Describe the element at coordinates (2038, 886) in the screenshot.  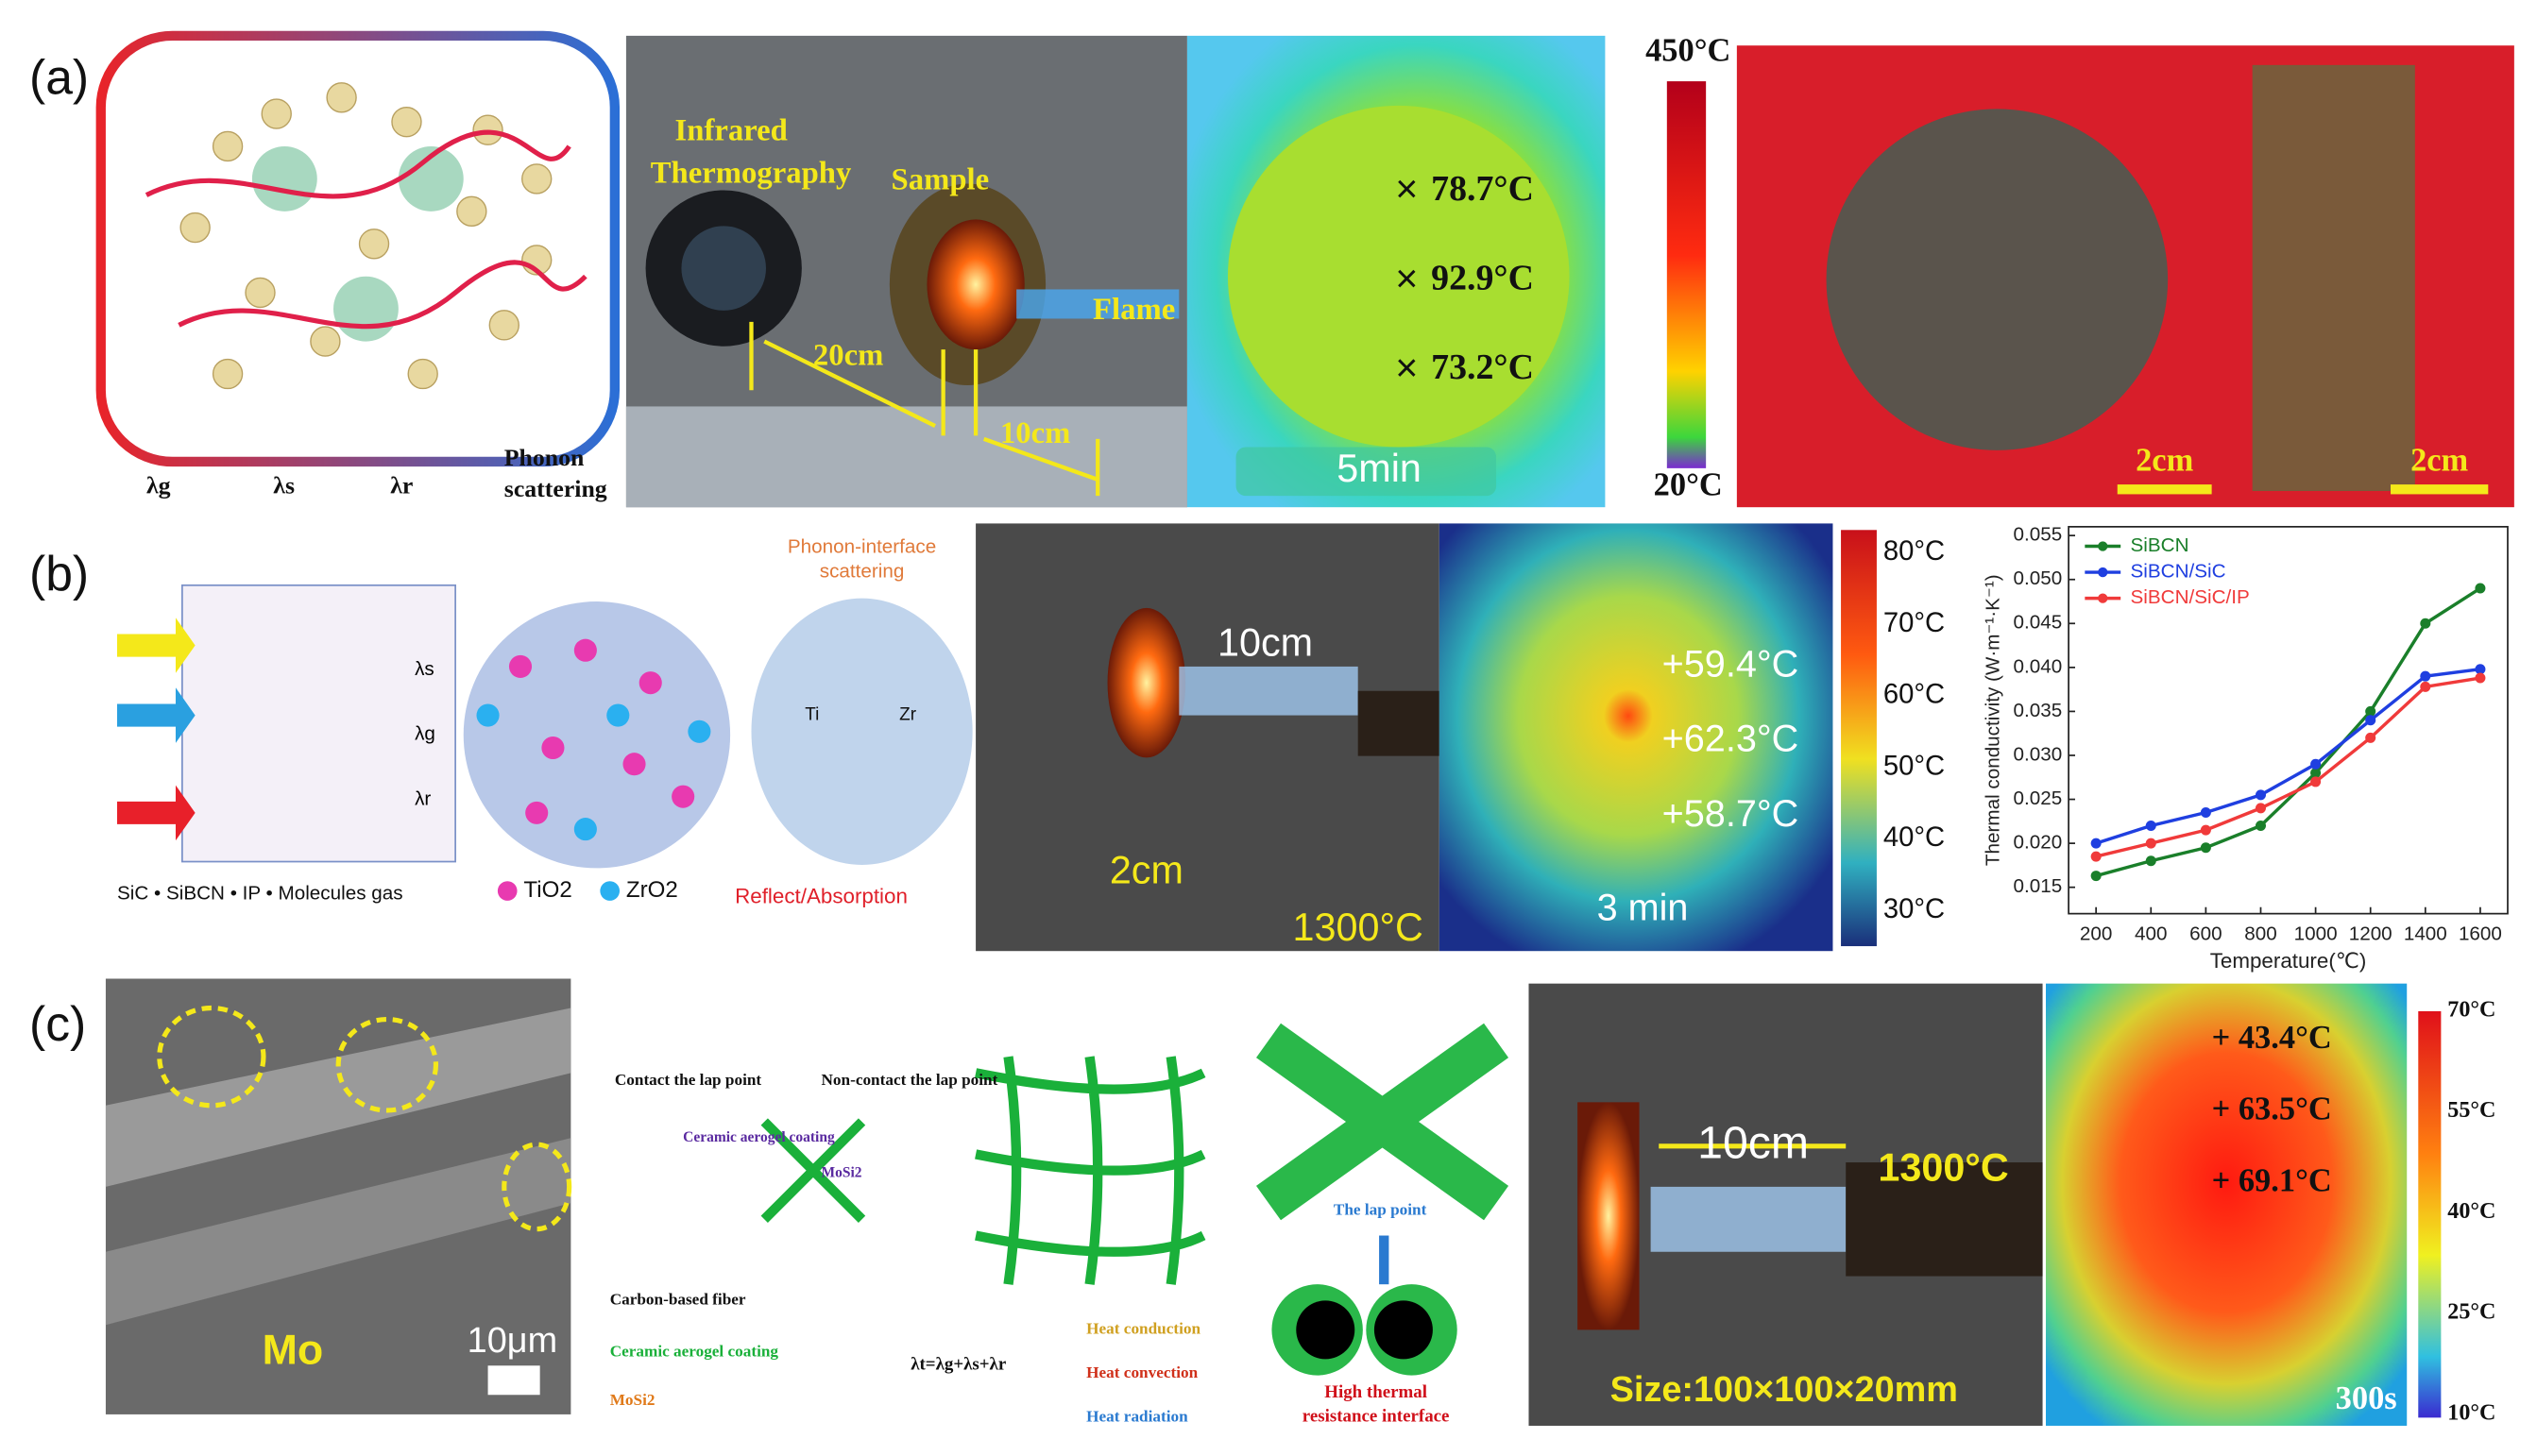
I see `y-tick-label: 0.015` at that location.